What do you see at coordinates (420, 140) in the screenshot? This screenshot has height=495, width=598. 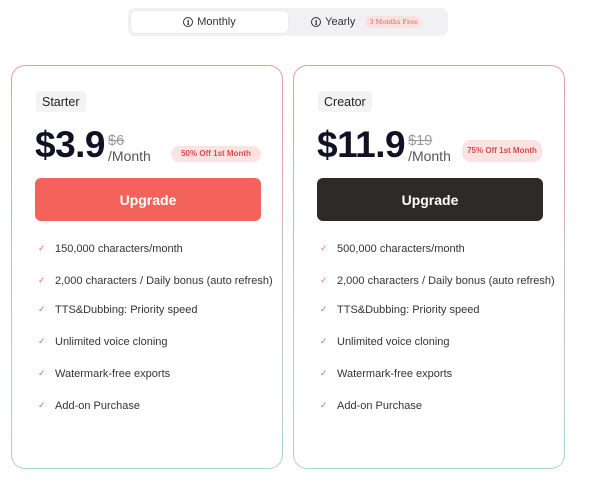 I see `original-price: $19` at bounding box center [420, 140].